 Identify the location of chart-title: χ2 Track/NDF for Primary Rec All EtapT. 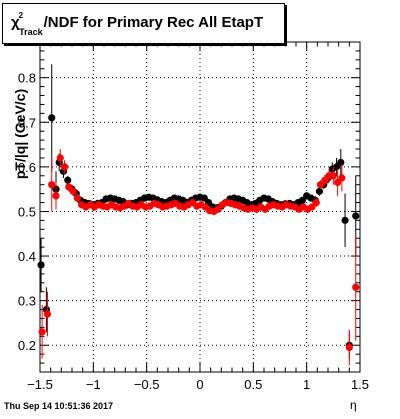
(137, 24).